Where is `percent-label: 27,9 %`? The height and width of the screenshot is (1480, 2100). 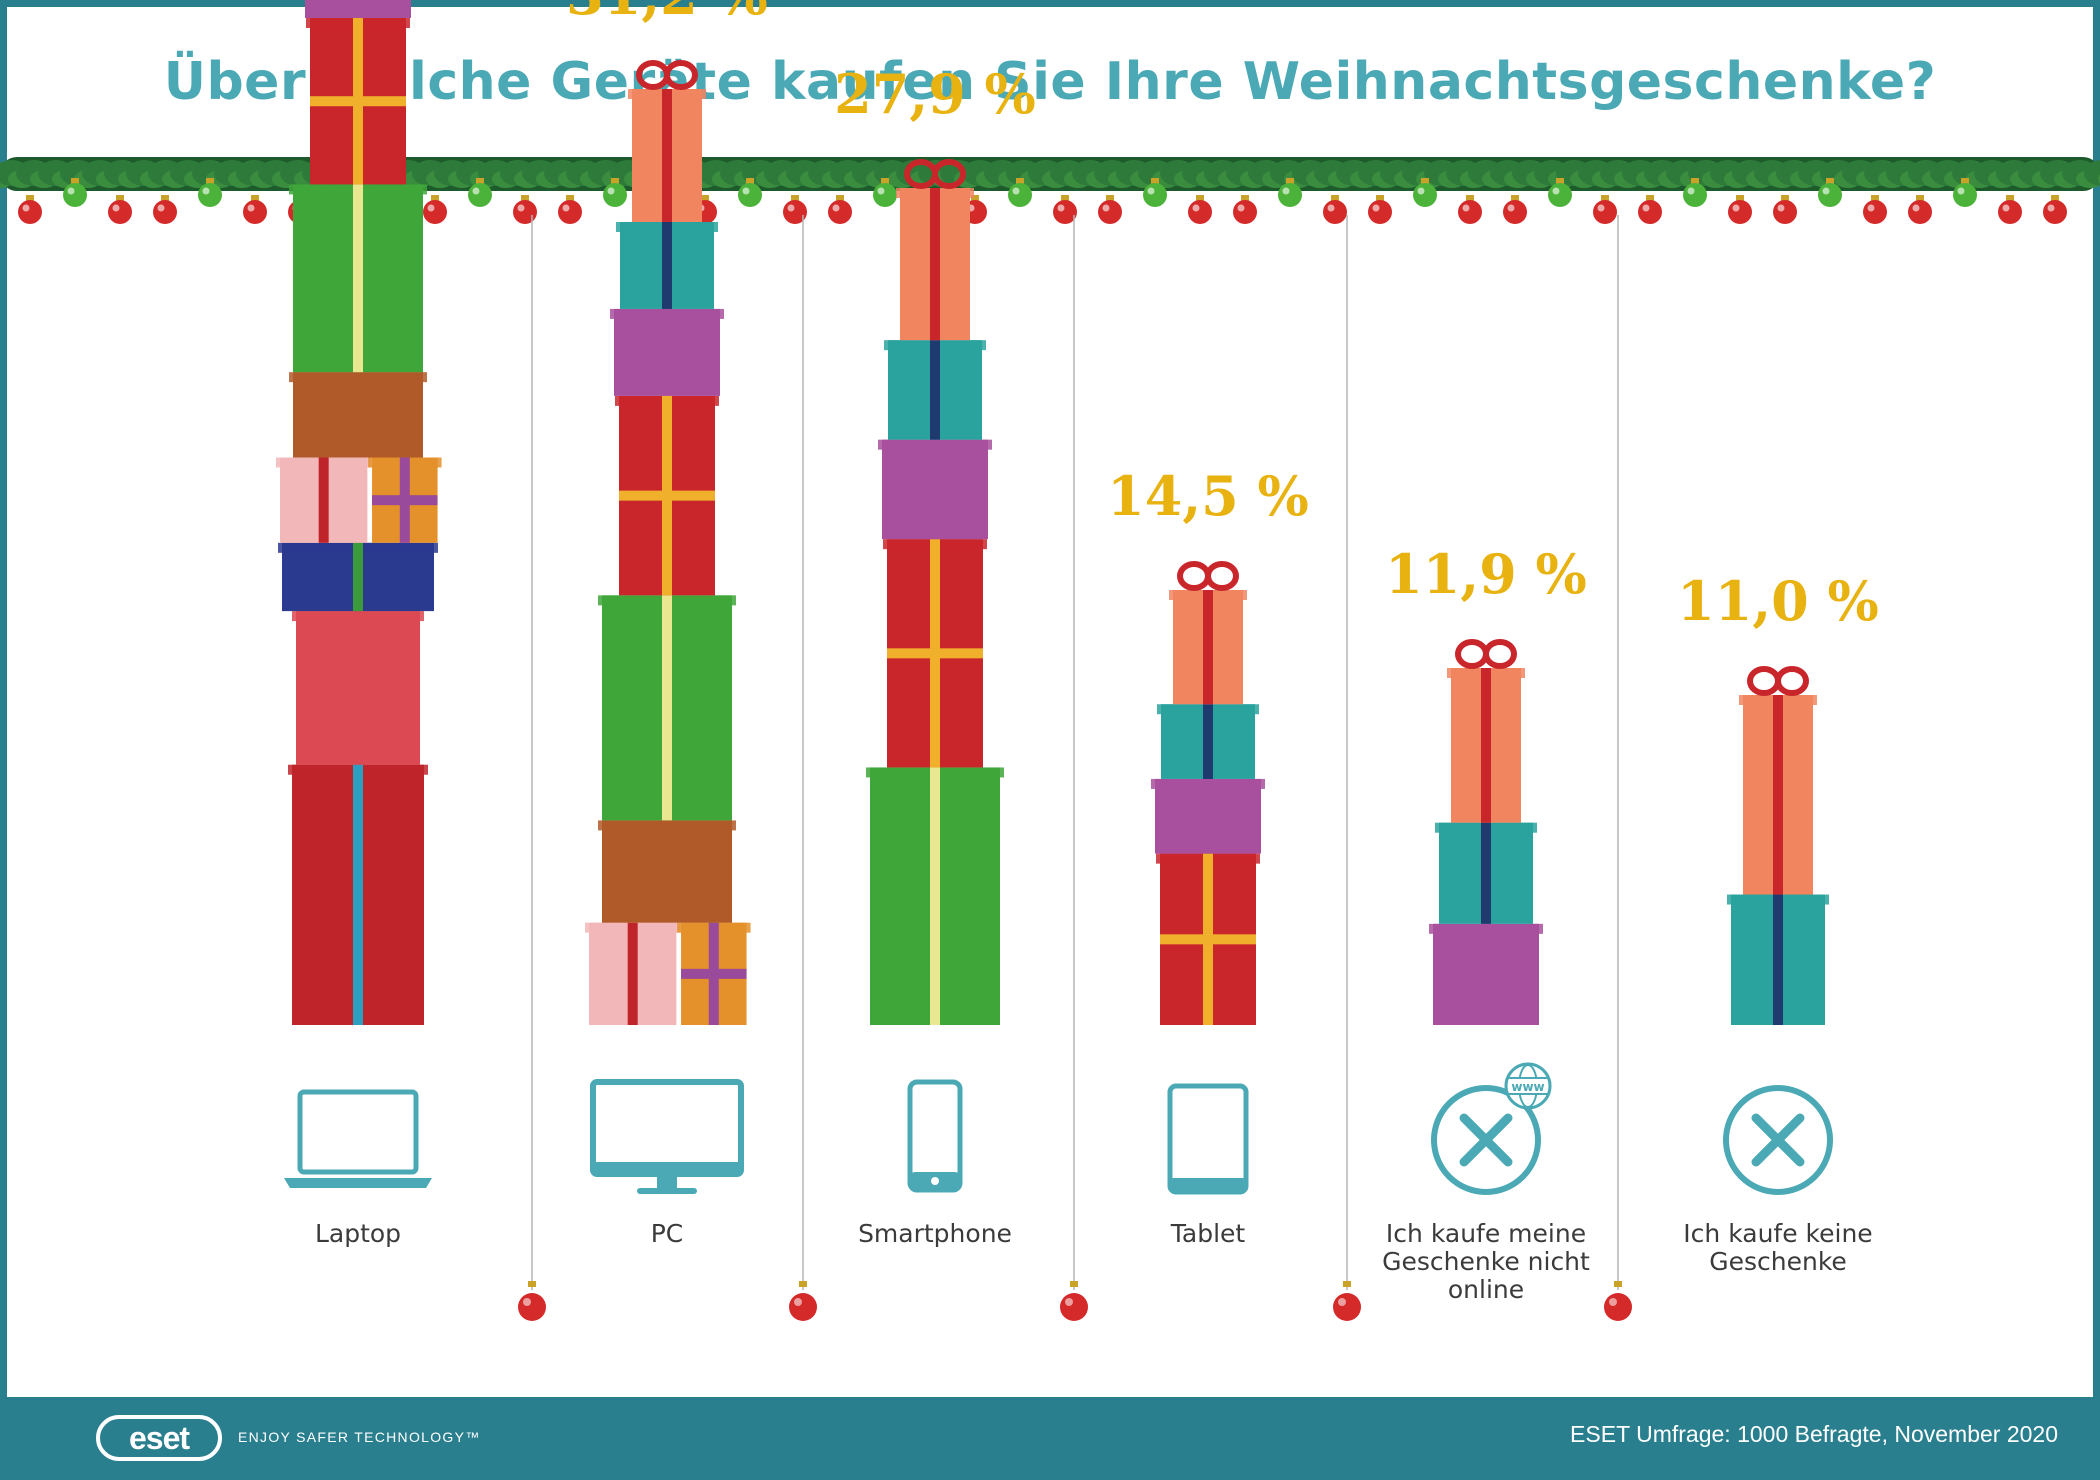 percent-label: 27,9 % is located at coordinates (935, 94).